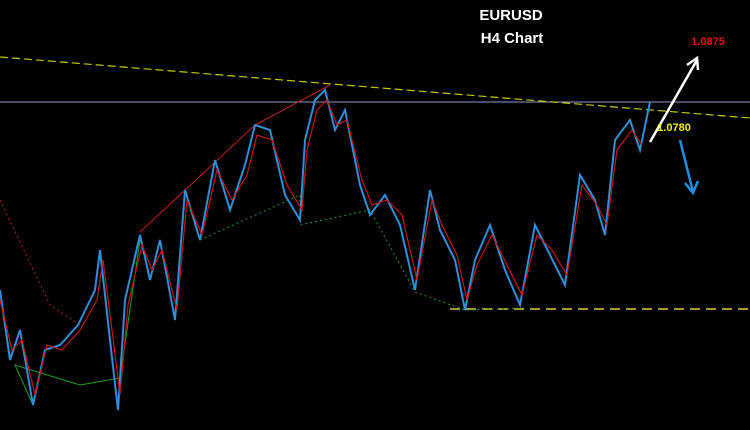  I want to click on arrow-down, so click(689, 167).